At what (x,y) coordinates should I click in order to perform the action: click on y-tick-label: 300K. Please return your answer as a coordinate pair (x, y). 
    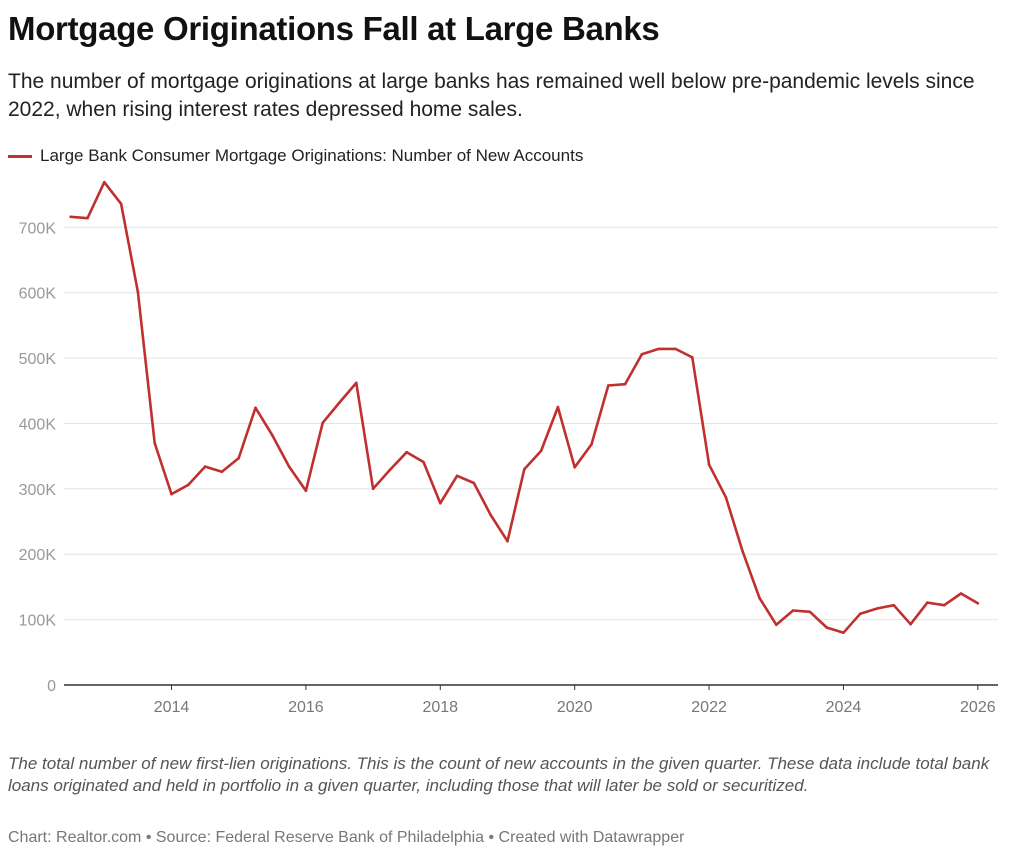
    Looking at the image, I should click on (38, 490).